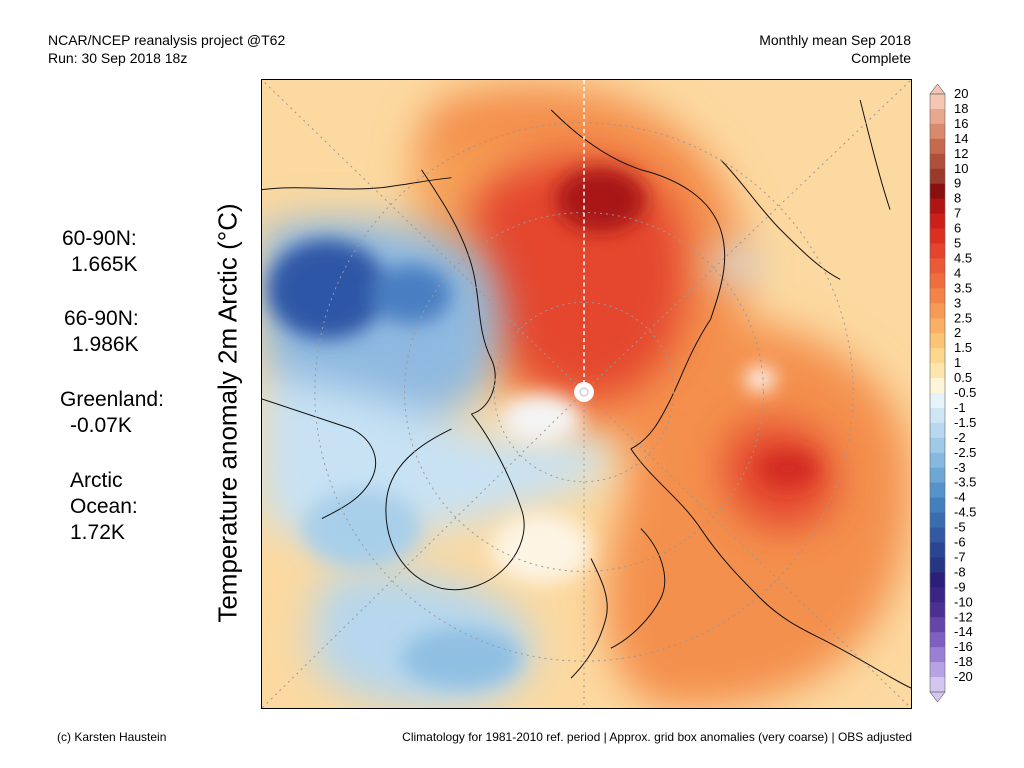  I want to click on stat-greenland: Greenland: -0.07K, so click(112, 413).